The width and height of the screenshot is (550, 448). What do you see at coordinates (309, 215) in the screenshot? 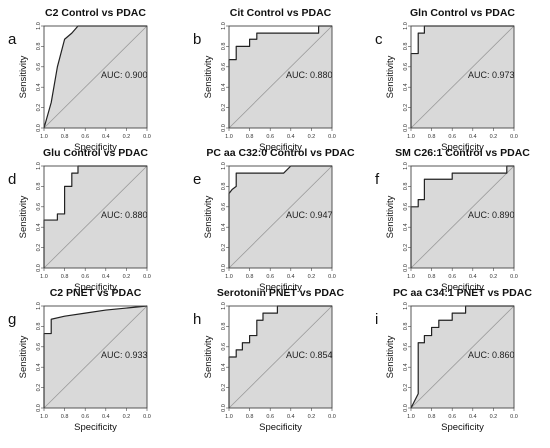
I see `auc-annotation: AUC: 0.947` at bounding box center [309, 215].